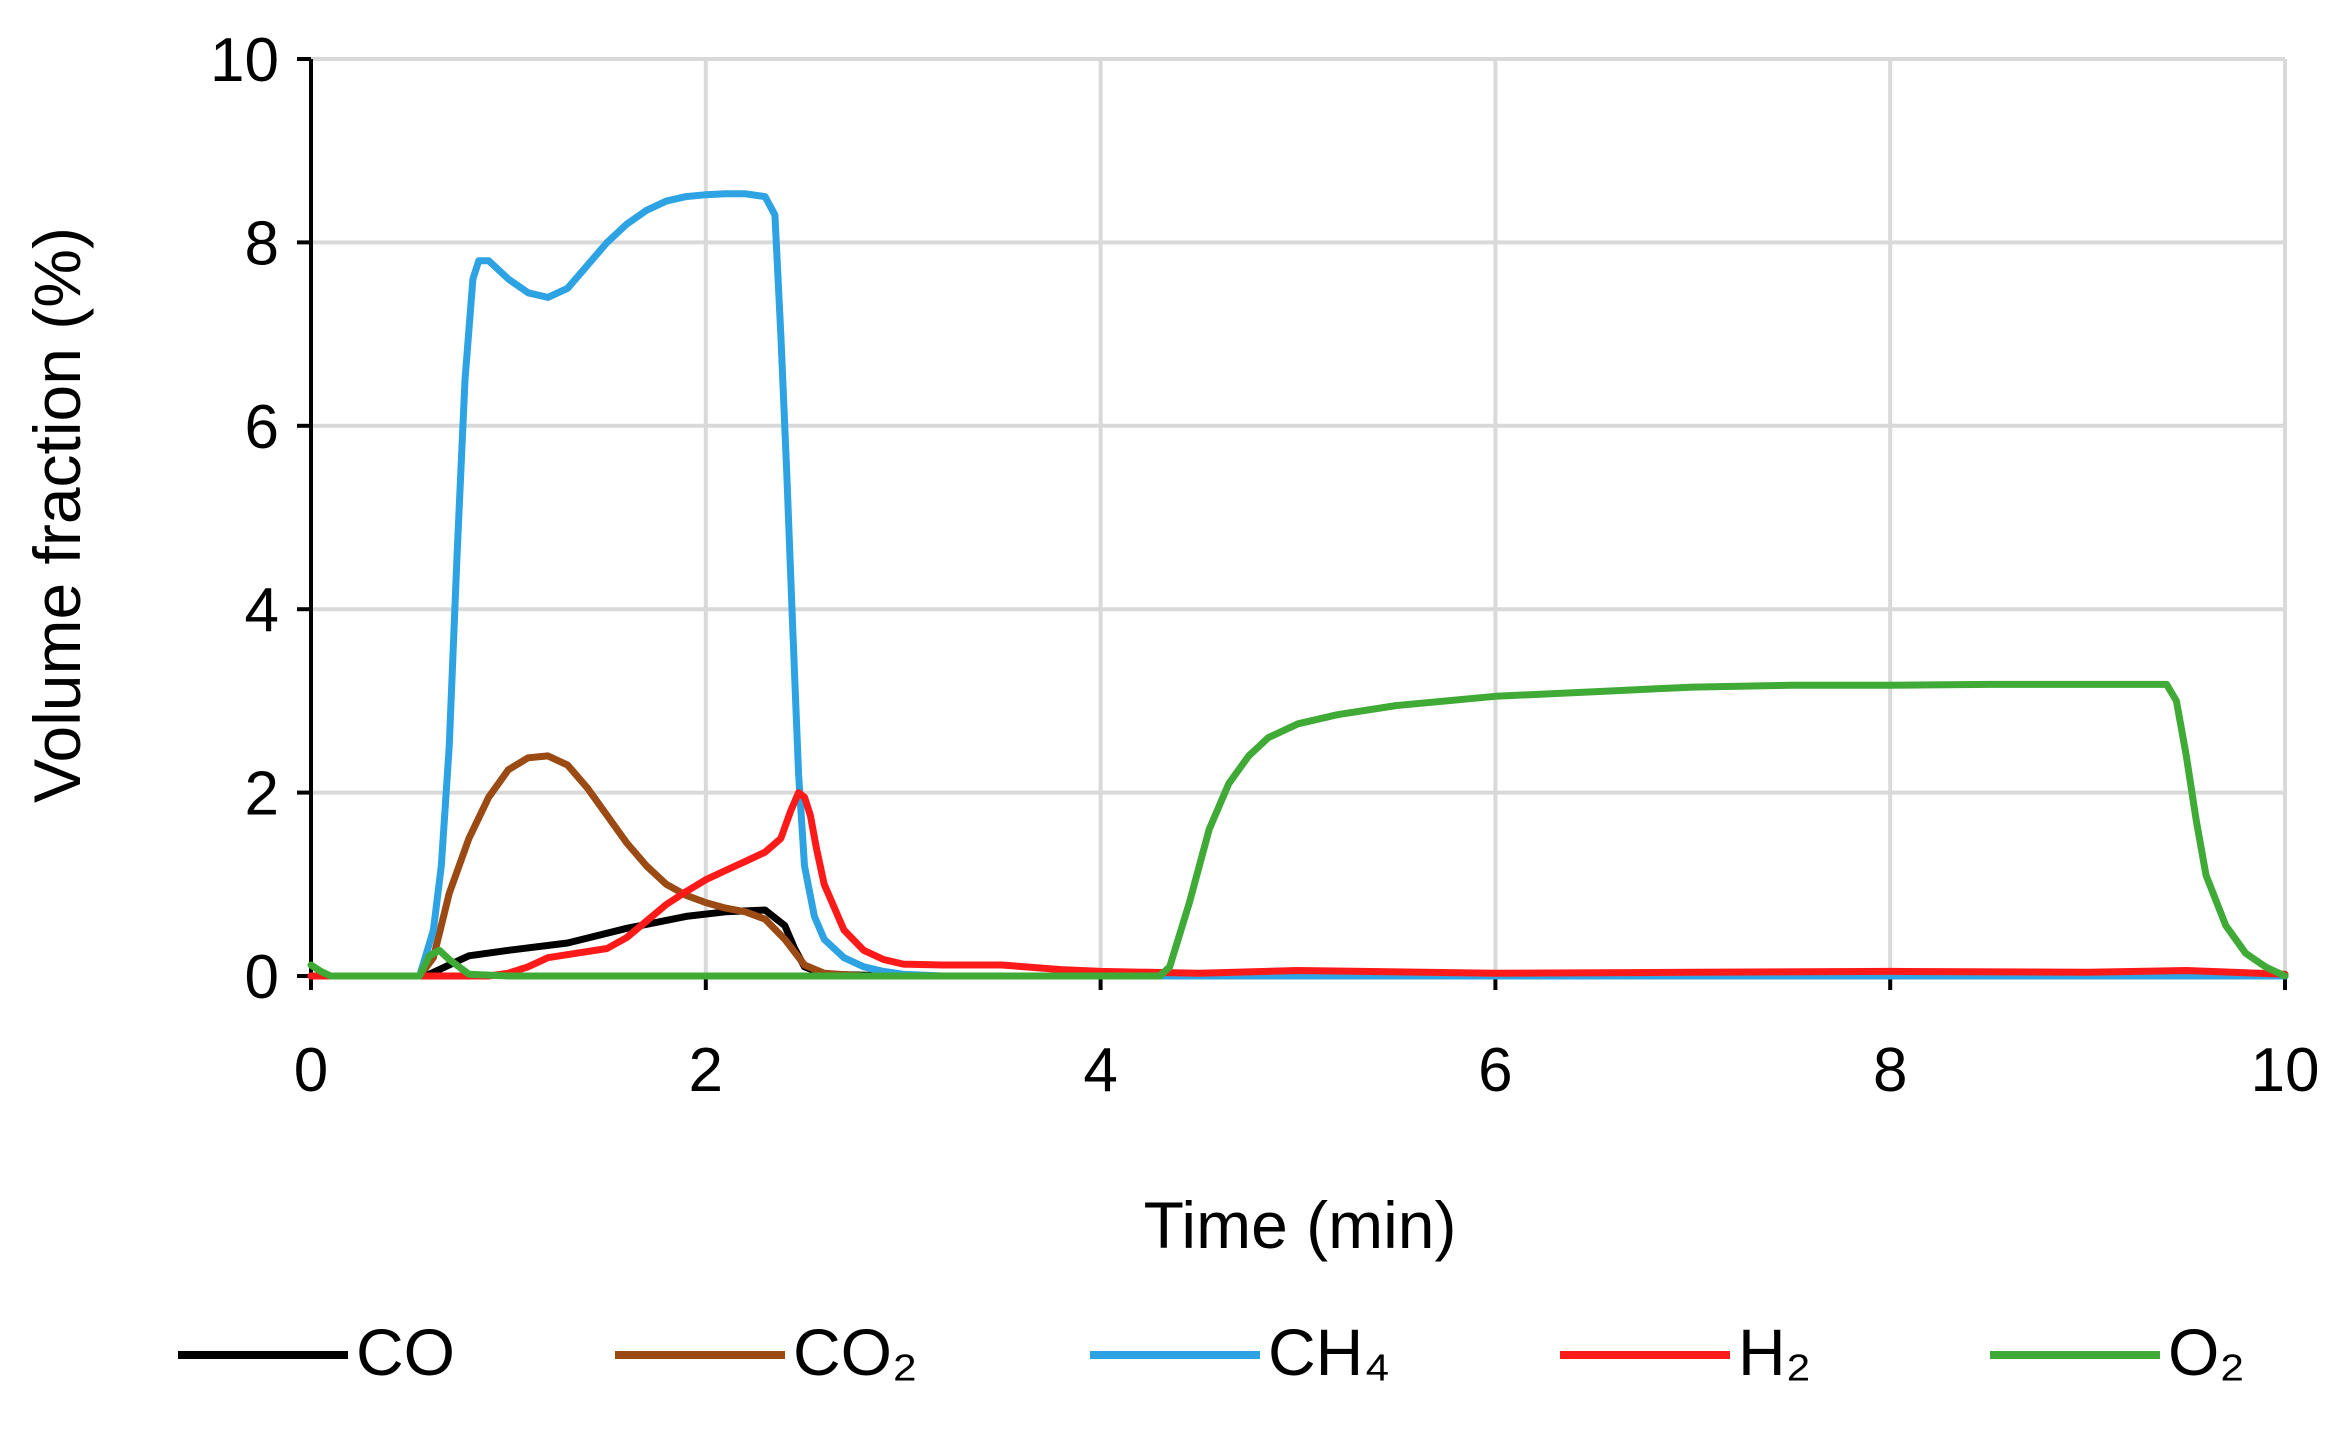 This screenshot has width=2339, height=1437. What do you see at coordinates (262, 977) in the screenshot?
I see `y-tick-label: 0` at bounding box center [262, 977].